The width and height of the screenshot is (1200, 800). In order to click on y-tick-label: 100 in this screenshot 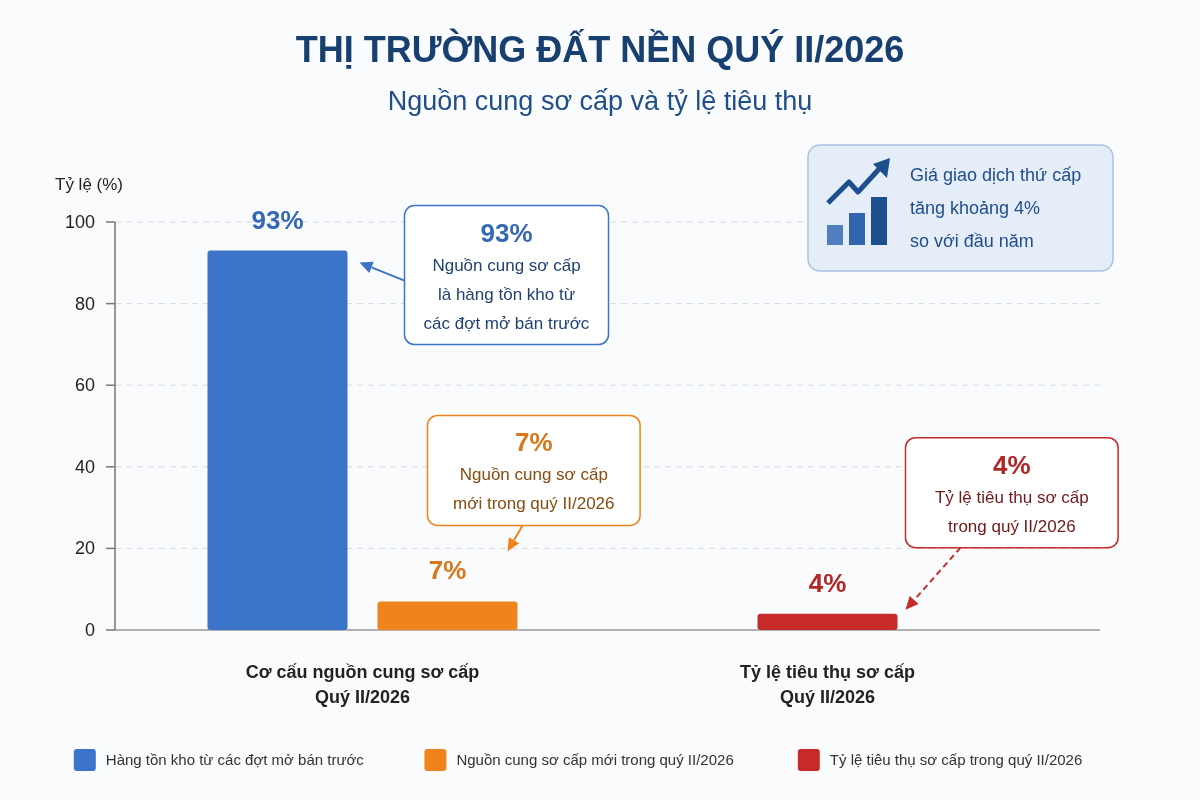, I will do `click(79, 222)`.